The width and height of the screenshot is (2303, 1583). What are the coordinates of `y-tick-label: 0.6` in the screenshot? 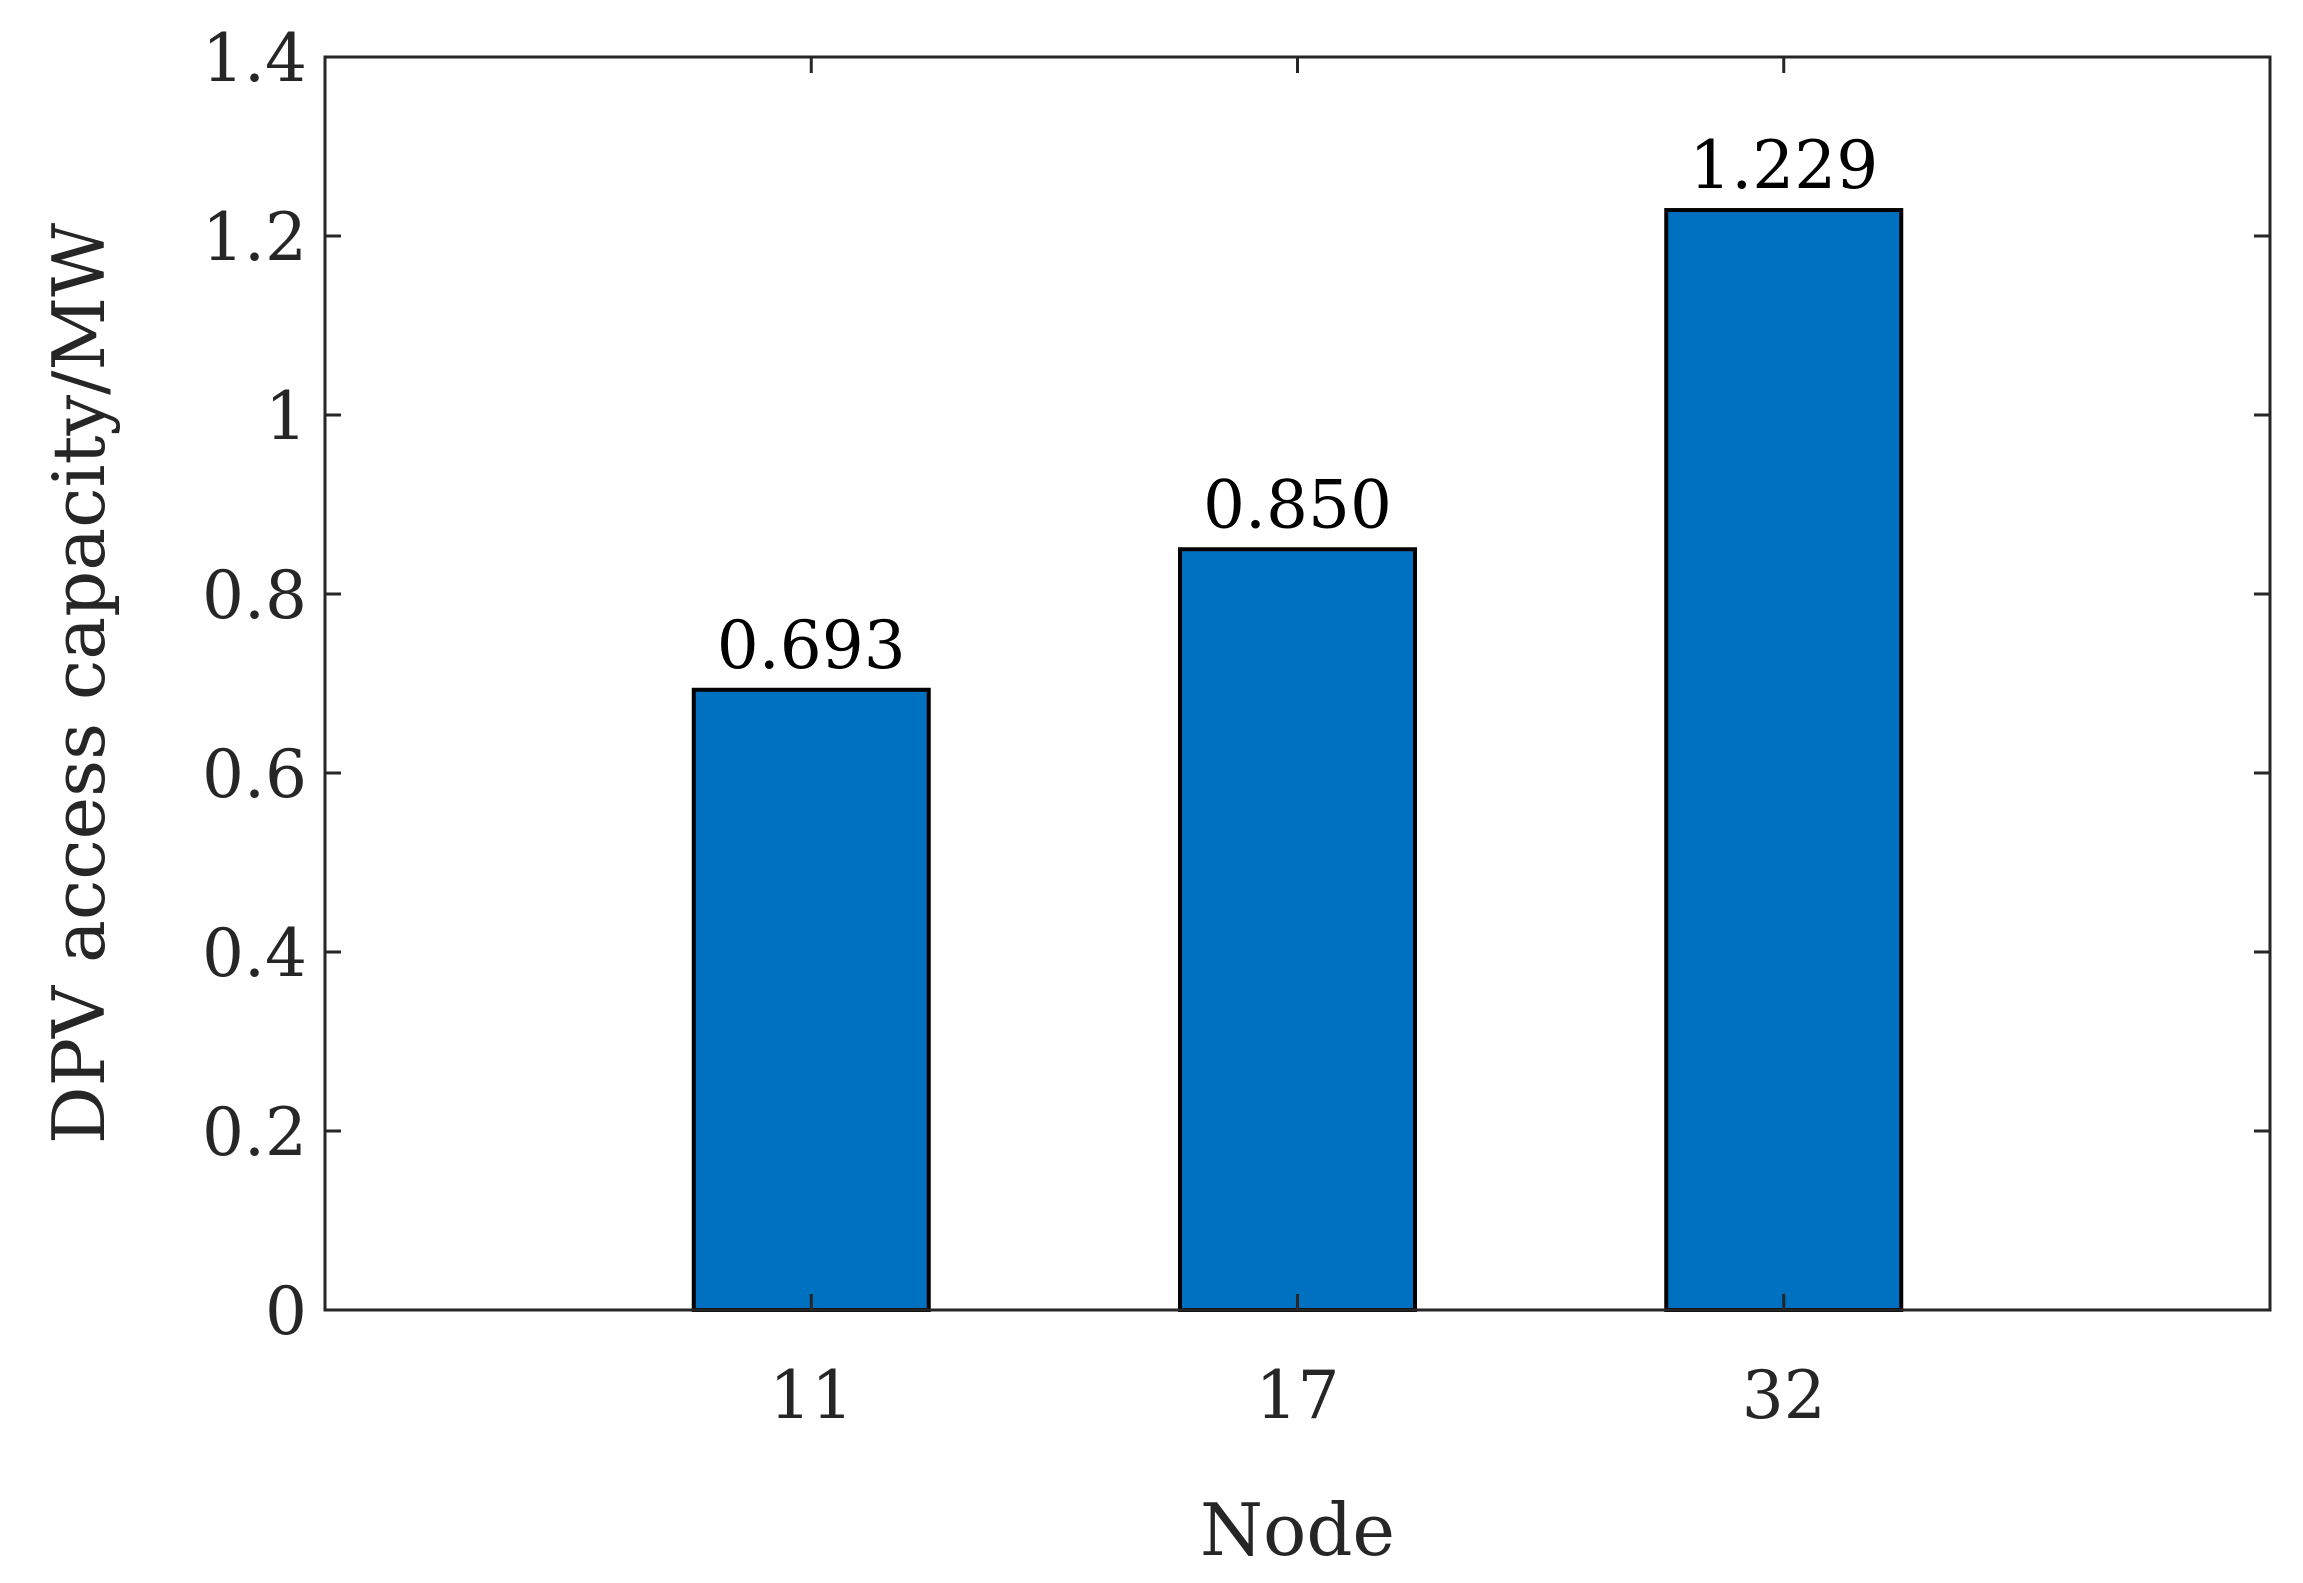 It's located at (254, 774).